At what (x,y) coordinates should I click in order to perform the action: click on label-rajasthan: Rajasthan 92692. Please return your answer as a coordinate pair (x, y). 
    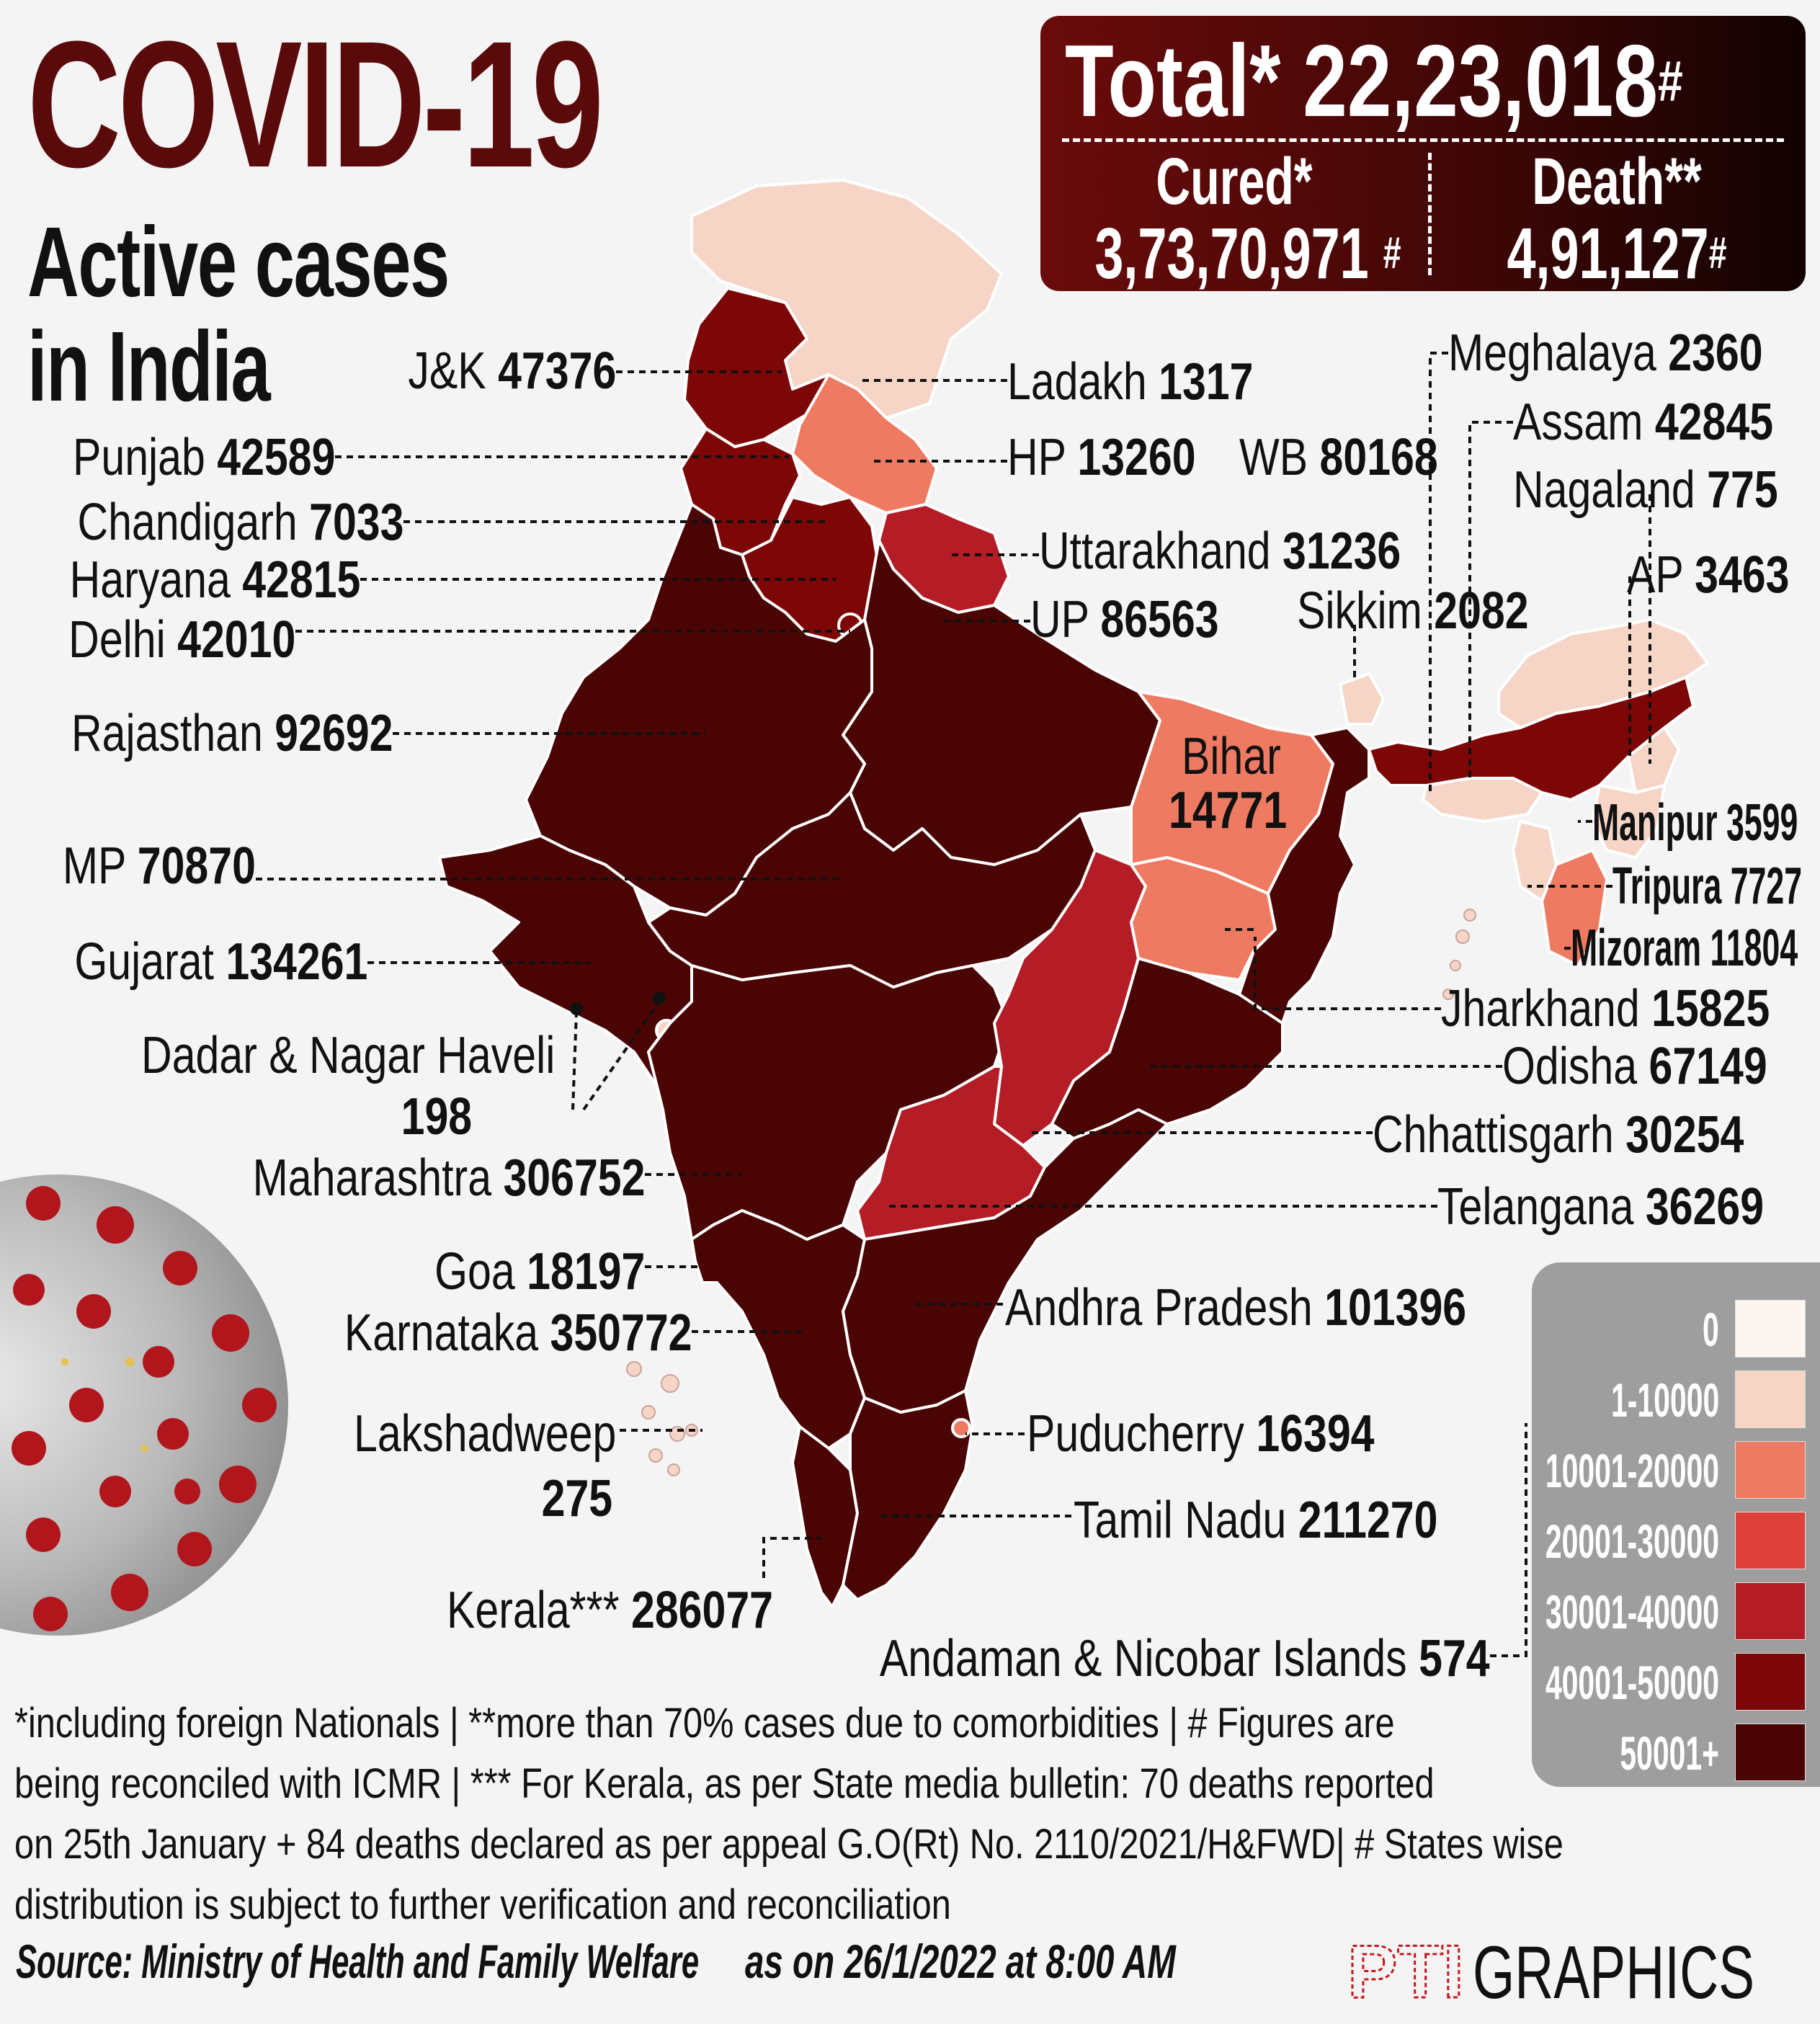
    Looking at the image, I should click on (232, 733).